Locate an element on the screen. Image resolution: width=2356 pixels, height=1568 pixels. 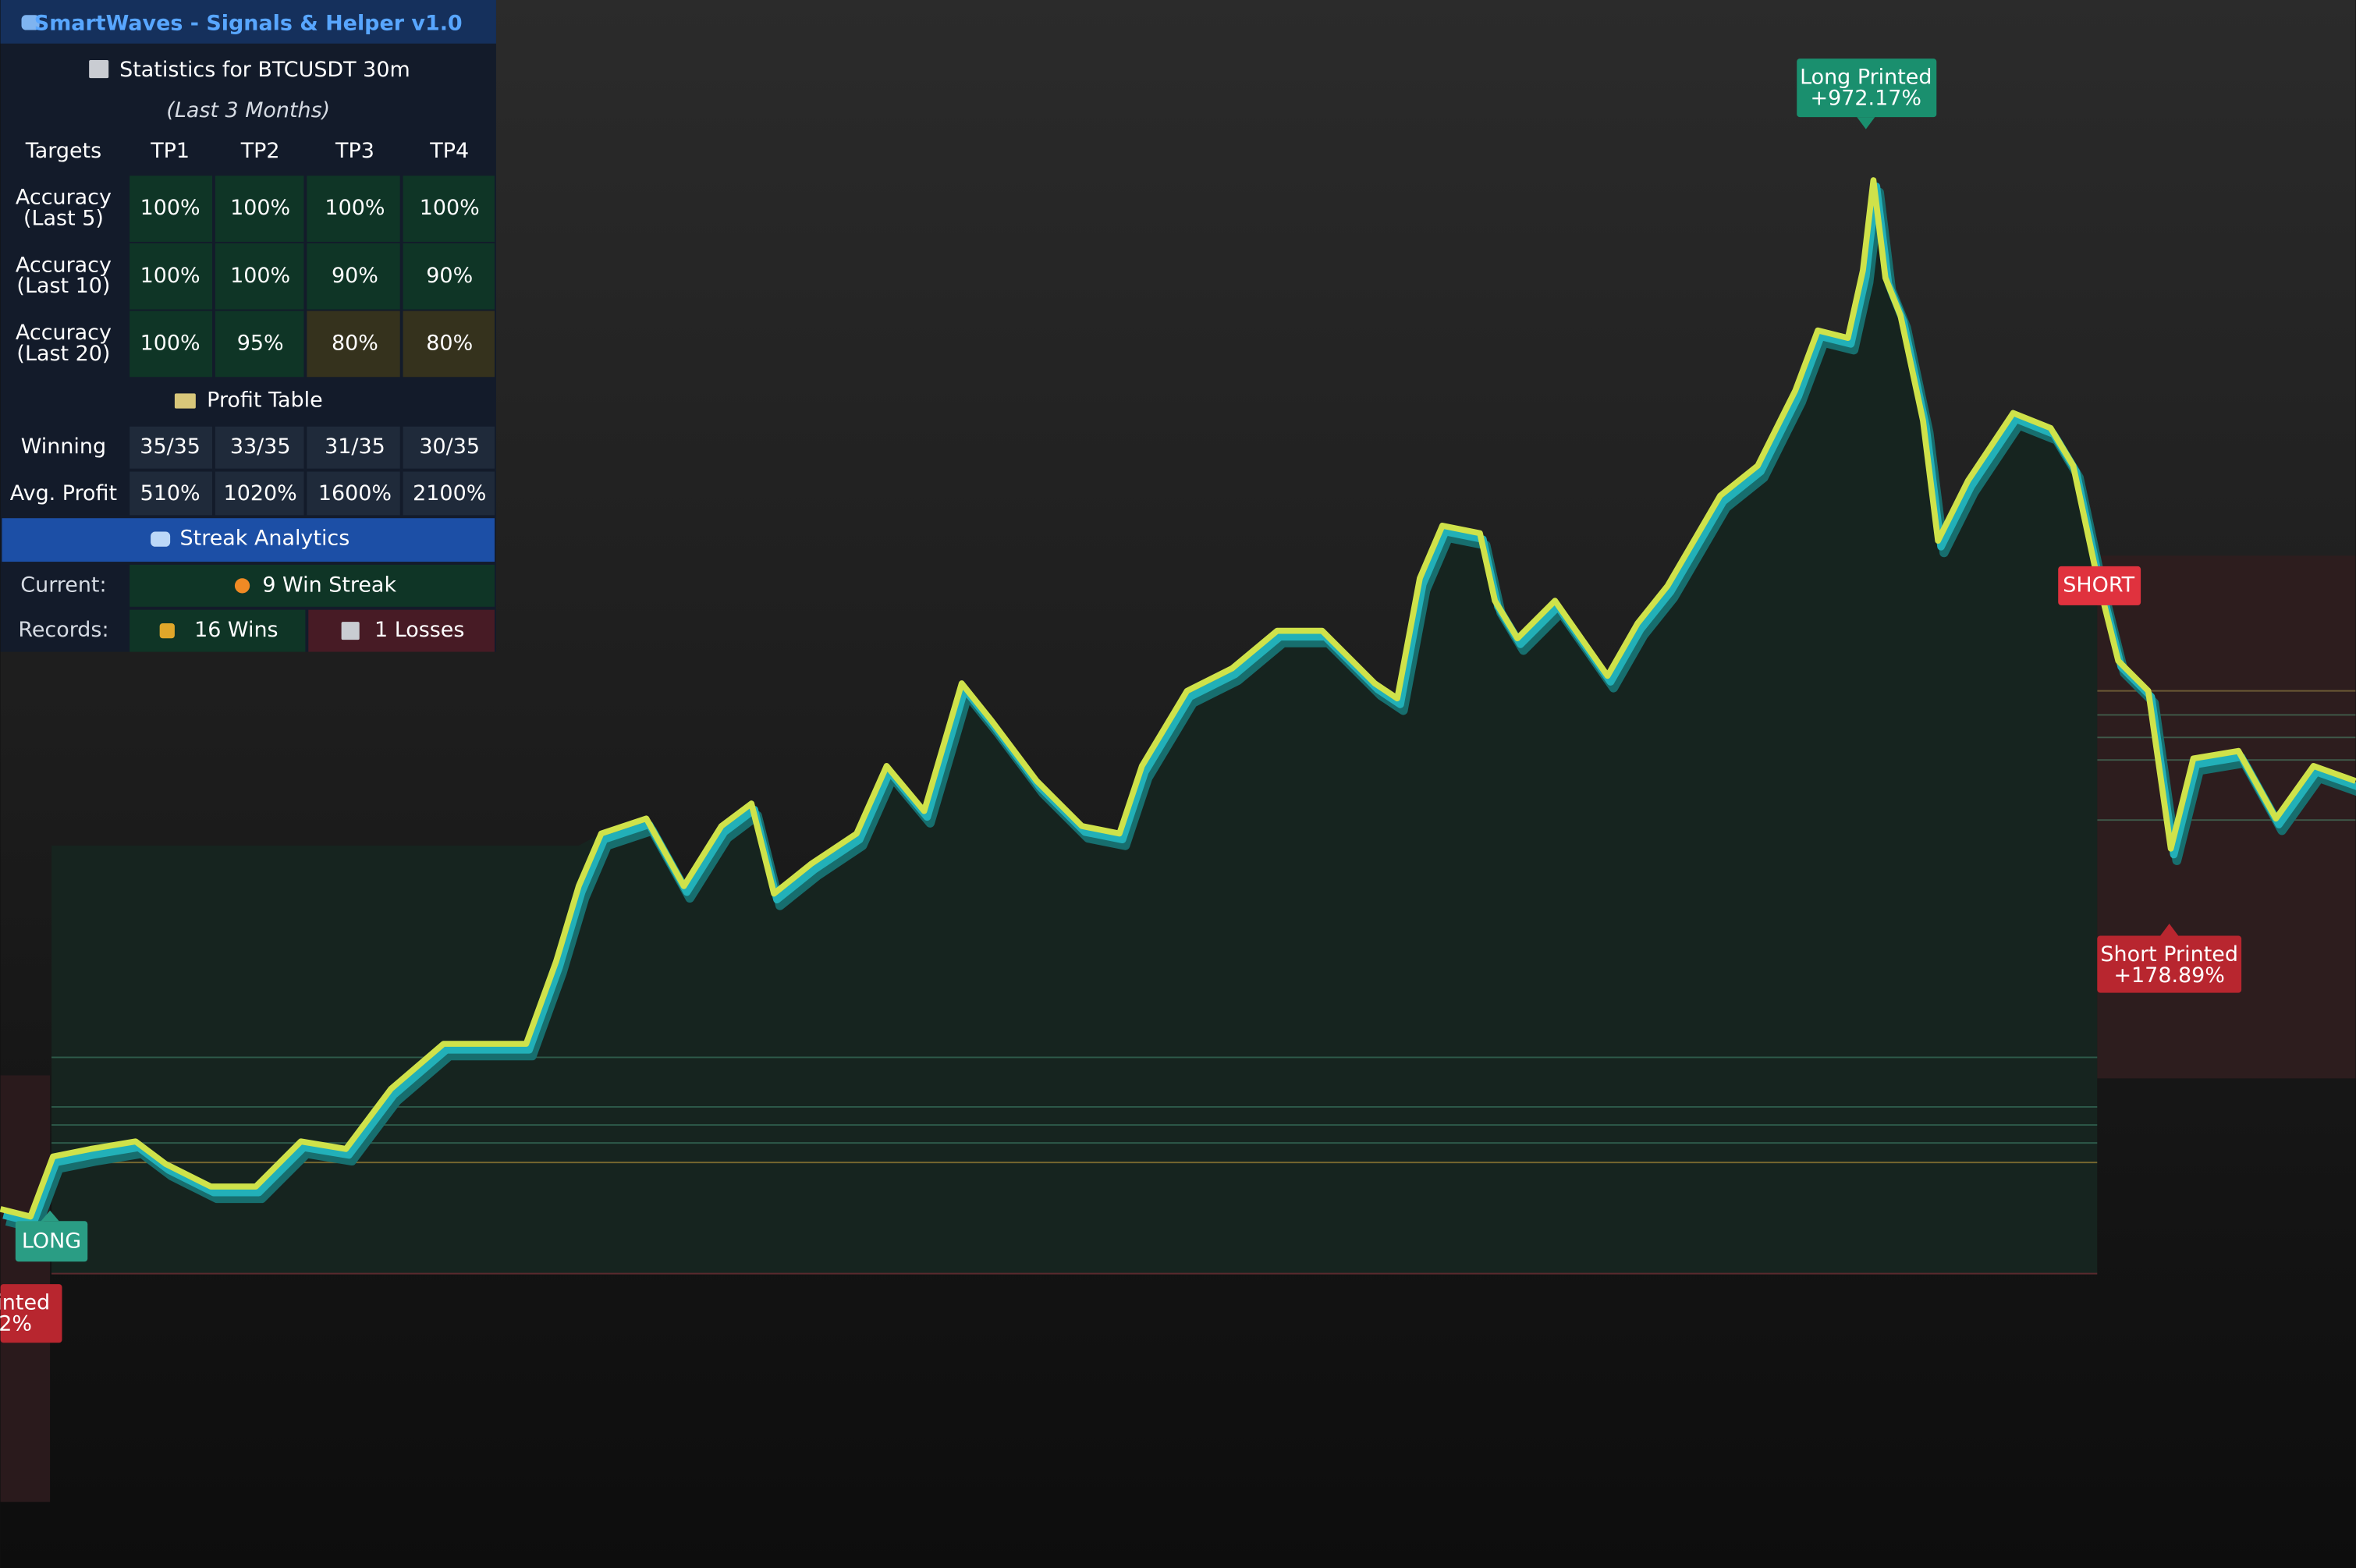
short-printed-label: Short Printed +178.89% is located at coordinates (2169, 959).